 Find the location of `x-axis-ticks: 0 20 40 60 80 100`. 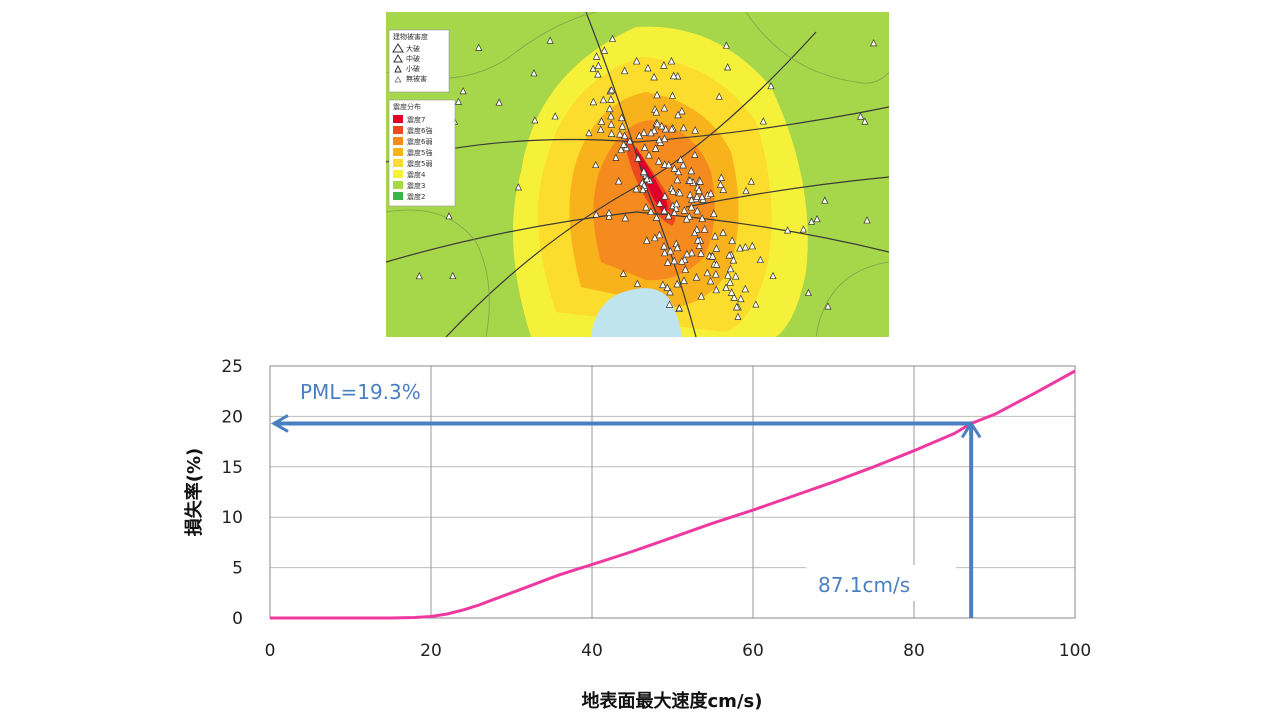

x-axis-ticks: 0 20 40 60 80 100 is located at coordinates (678, 651).